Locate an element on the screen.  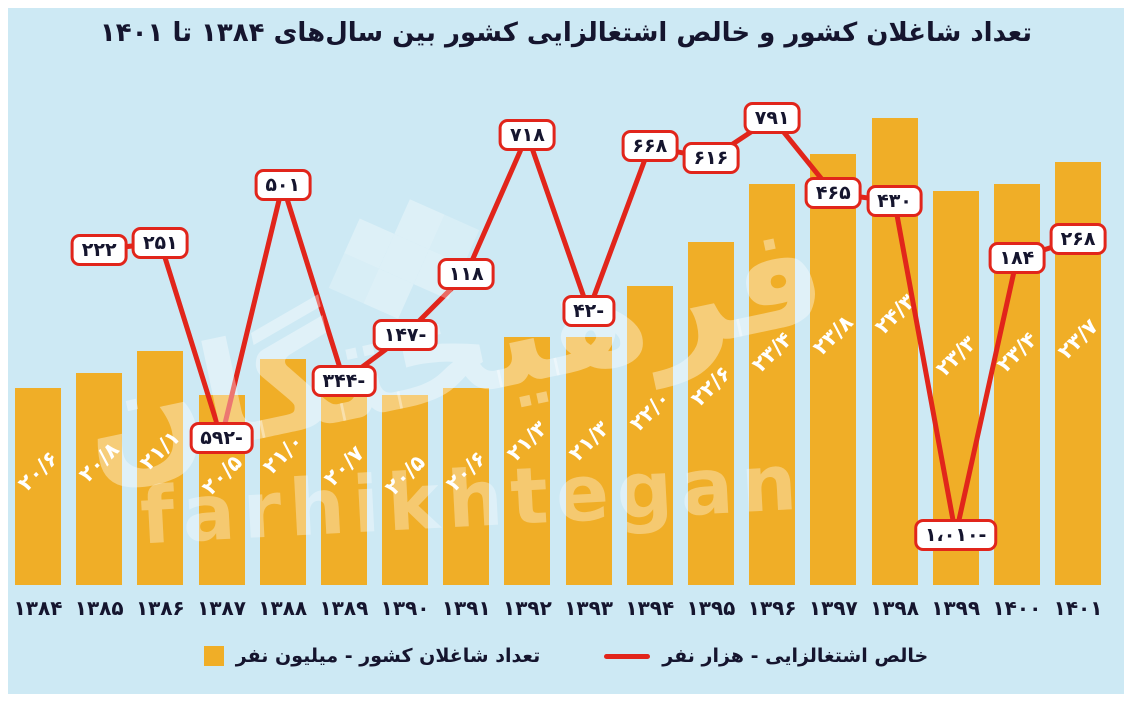
bar-swatch-icon is located at coordinates (213, 656).